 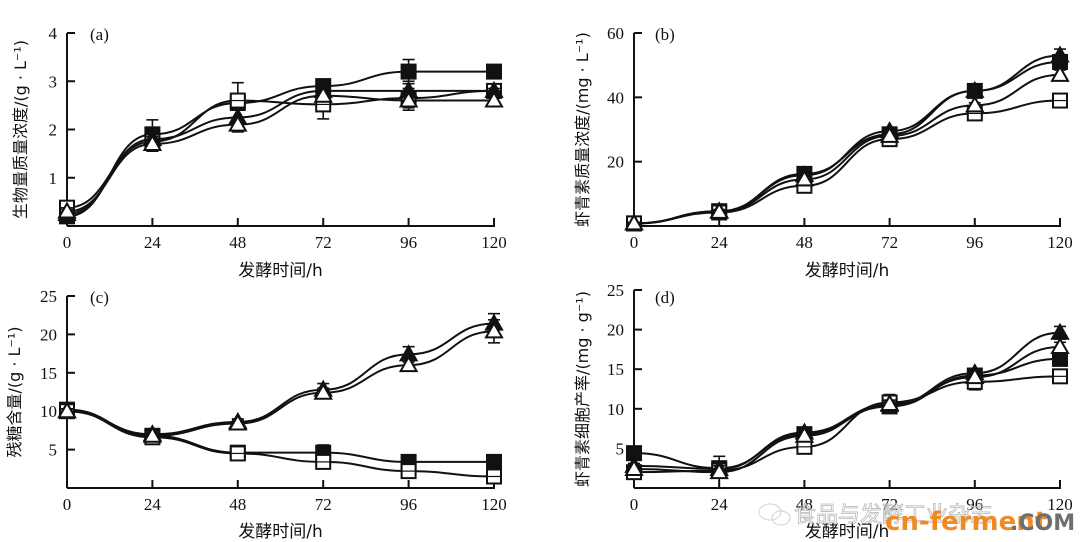 I want to click on panel-label: (a), so click(x=99, y=34).